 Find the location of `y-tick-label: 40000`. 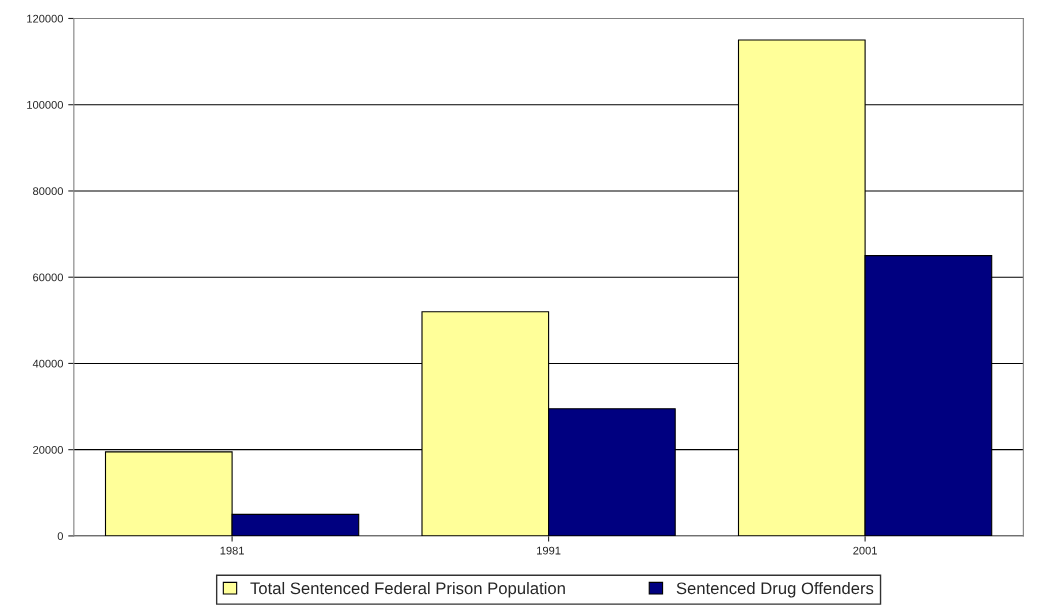

y-tick-label: 40000 is located at coordinates (47, 363).